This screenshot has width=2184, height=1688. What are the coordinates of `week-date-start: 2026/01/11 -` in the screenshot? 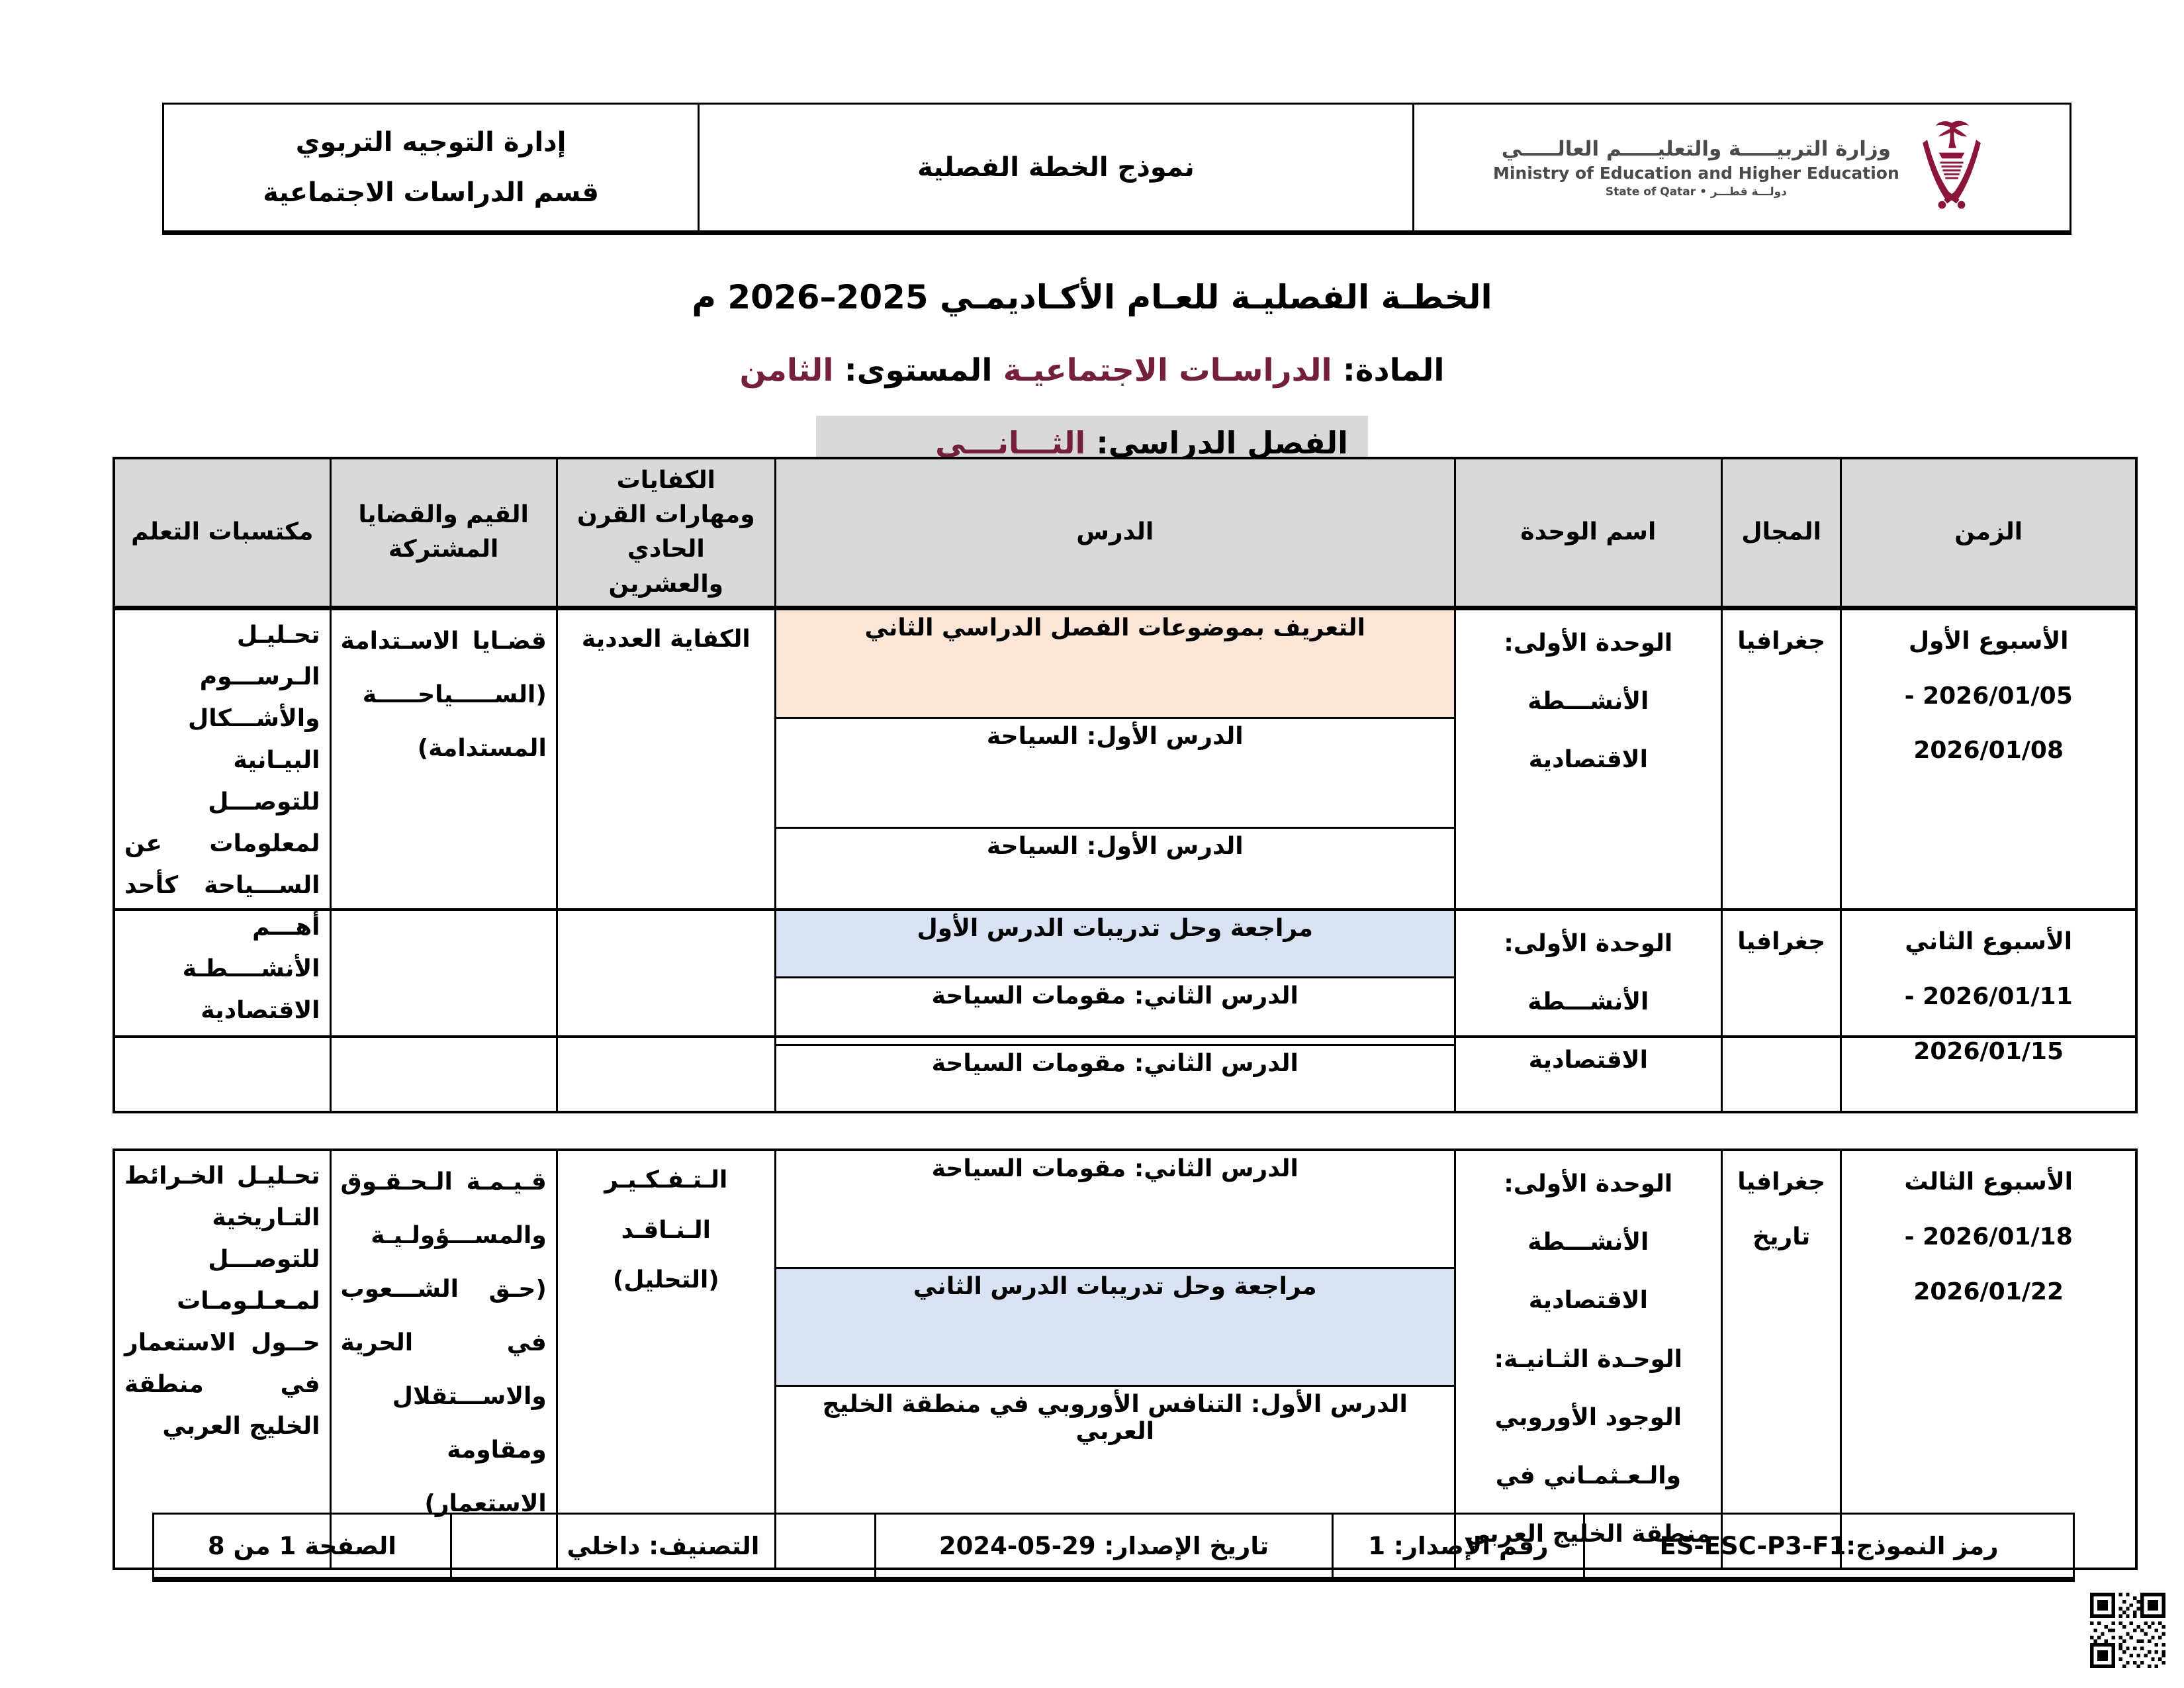 It's located at (1988, 996).